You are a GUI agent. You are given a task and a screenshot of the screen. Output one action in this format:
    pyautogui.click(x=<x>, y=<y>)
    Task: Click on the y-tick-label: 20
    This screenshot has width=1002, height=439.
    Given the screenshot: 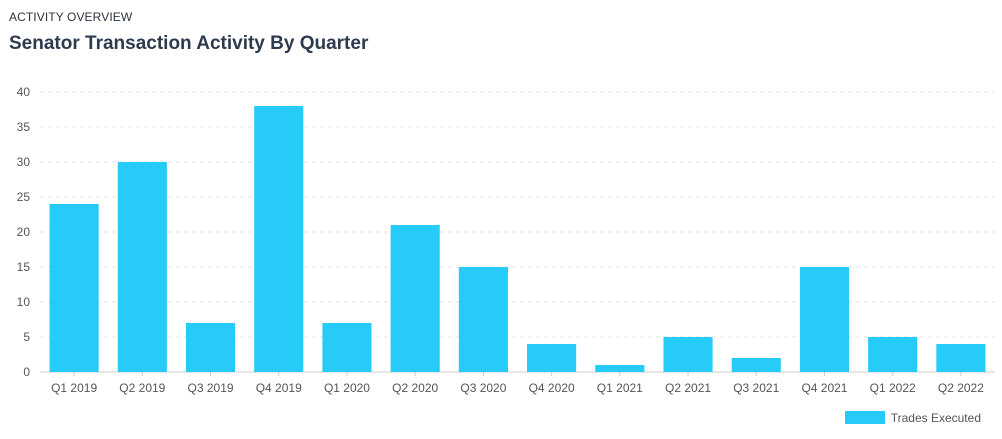 What is the action you would take?
    pyautogui.click(x=24, y=232)
    